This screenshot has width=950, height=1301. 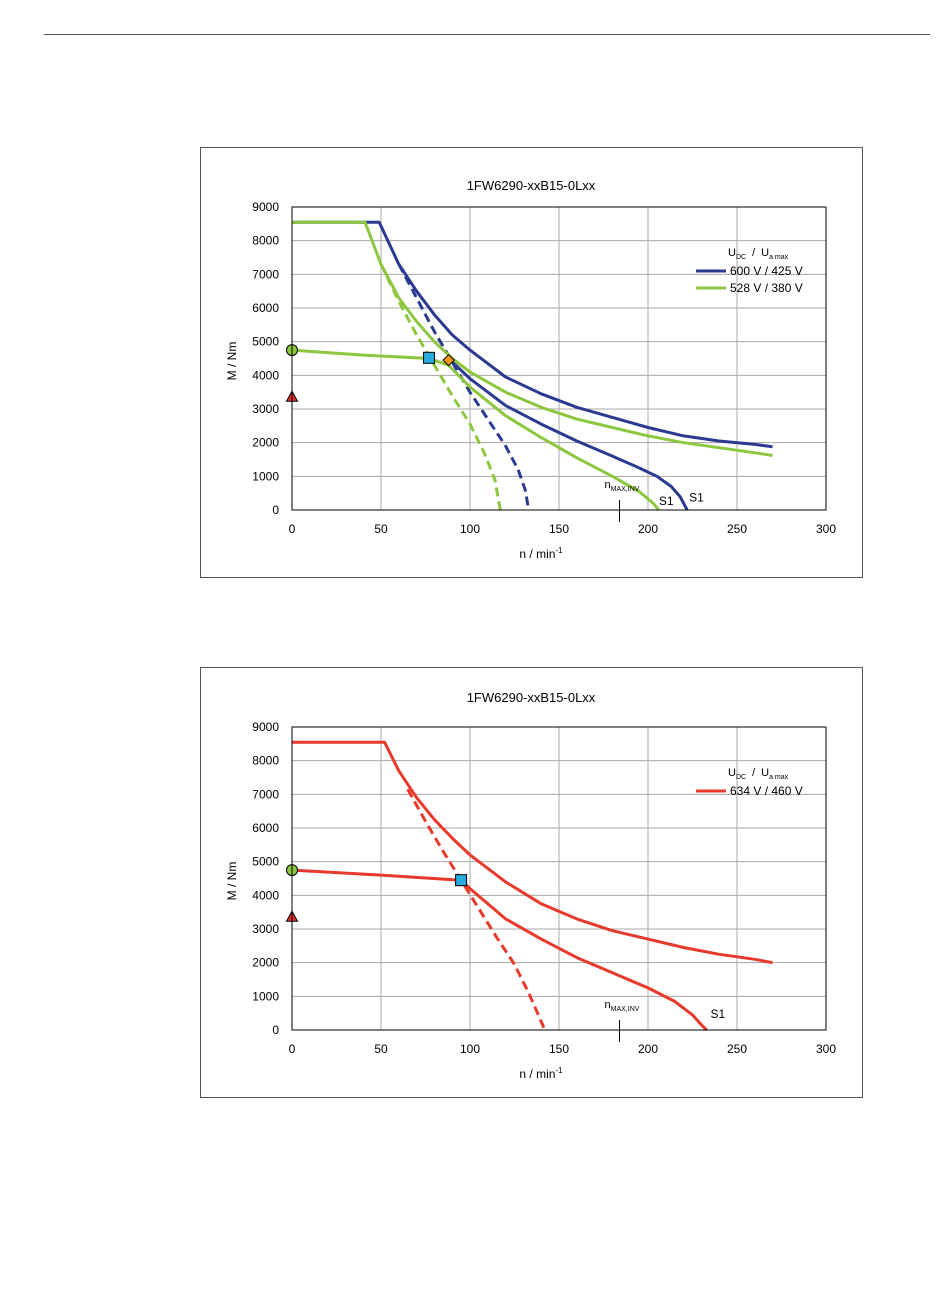 I want to click on legend-items: 600 V / 425 V 528 V / 380 V, so click(x=749, y=279).